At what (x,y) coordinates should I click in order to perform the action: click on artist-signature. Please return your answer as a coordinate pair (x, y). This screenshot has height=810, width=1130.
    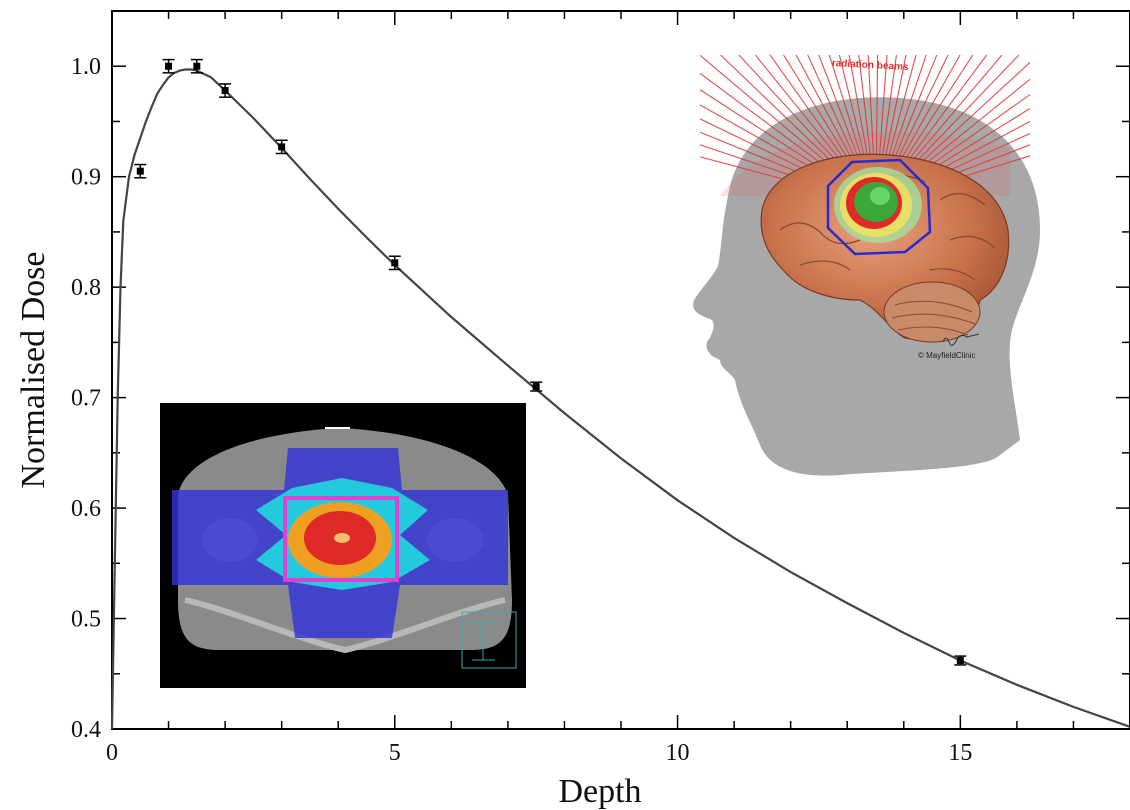
    Looking at the image, I should click on (961, 339).